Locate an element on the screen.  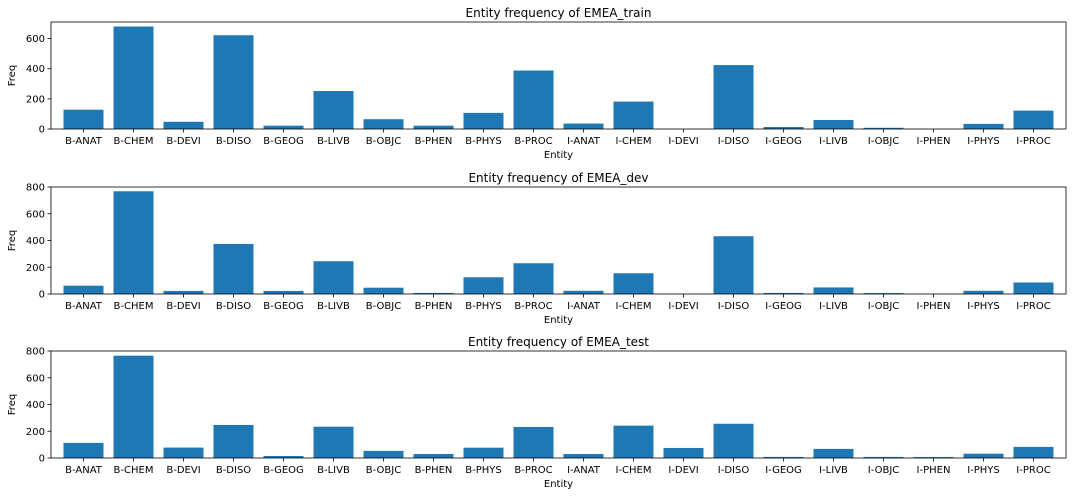
bar-b-devi is located at coordinates (183, 292).